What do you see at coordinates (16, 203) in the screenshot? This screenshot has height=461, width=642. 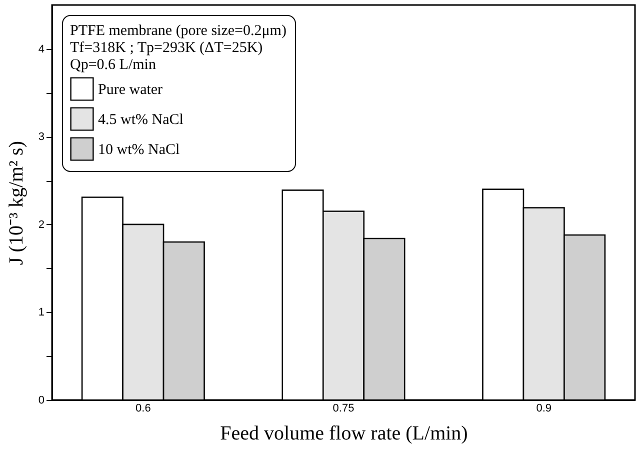 I see `y-axis-title: J (10⁻³ kg/m² s)` at bounding box center [16, 203].